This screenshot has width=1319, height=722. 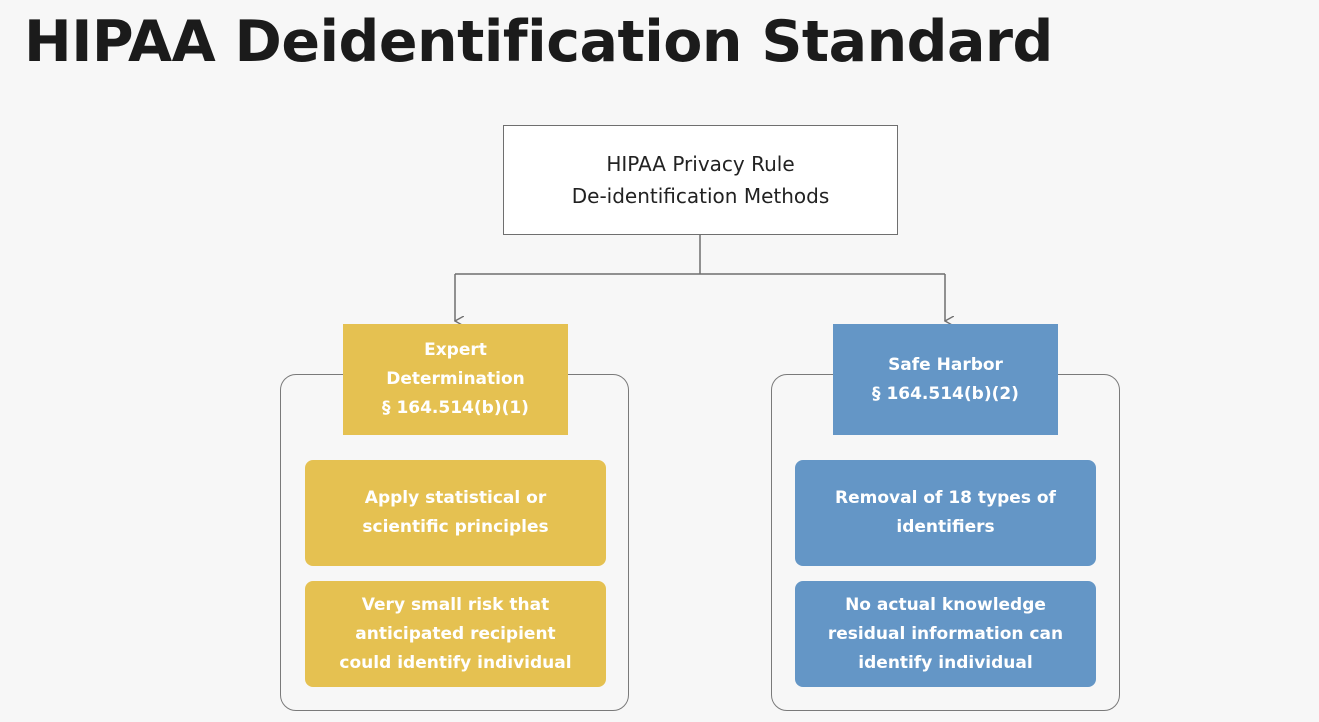 I want to click on card-line: could identify individual, so click(x=455, y=662).